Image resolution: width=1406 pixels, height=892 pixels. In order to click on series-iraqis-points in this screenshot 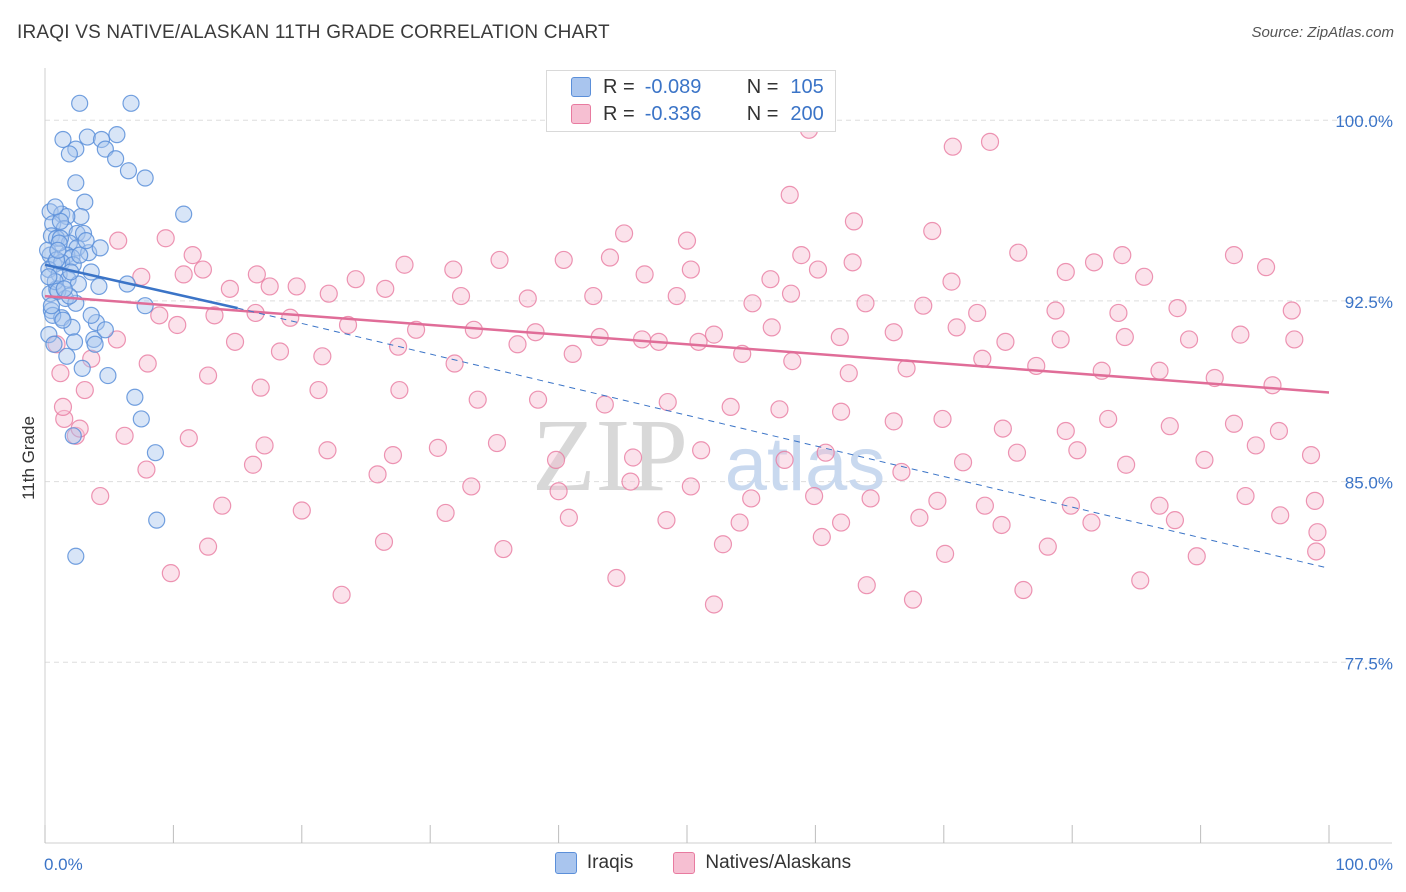, I will do `click(115, 329)`.